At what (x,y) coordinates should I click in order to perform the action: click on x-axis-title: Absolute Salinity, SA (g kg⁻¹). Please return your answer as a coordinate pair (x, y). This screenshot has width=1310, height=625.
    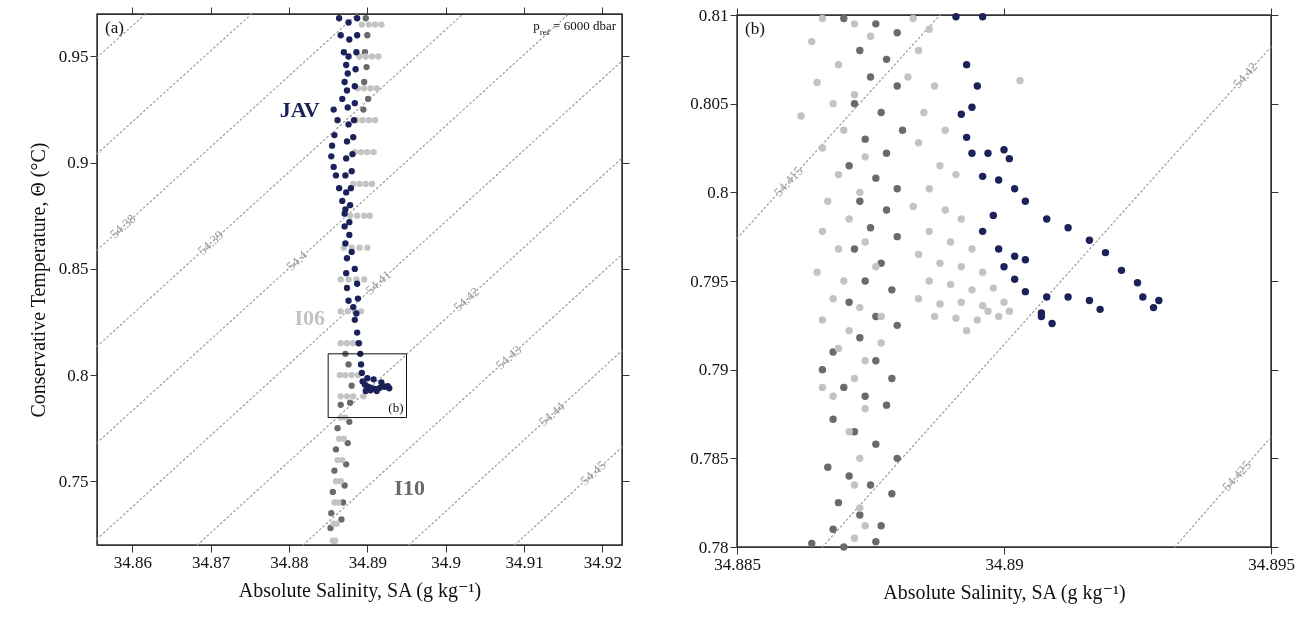
    Looking at the image, I should click on (360, 590).